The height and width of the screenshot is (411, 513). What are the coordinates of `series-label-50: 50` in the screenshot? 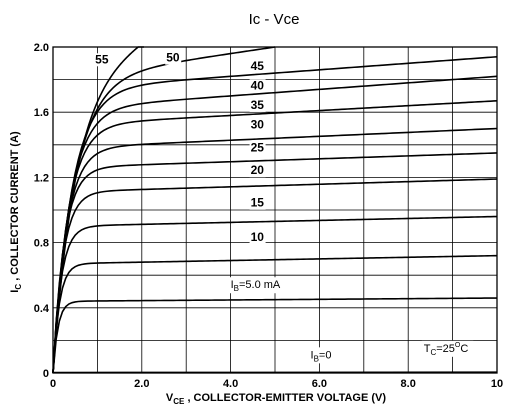 It's located at (173, 58).